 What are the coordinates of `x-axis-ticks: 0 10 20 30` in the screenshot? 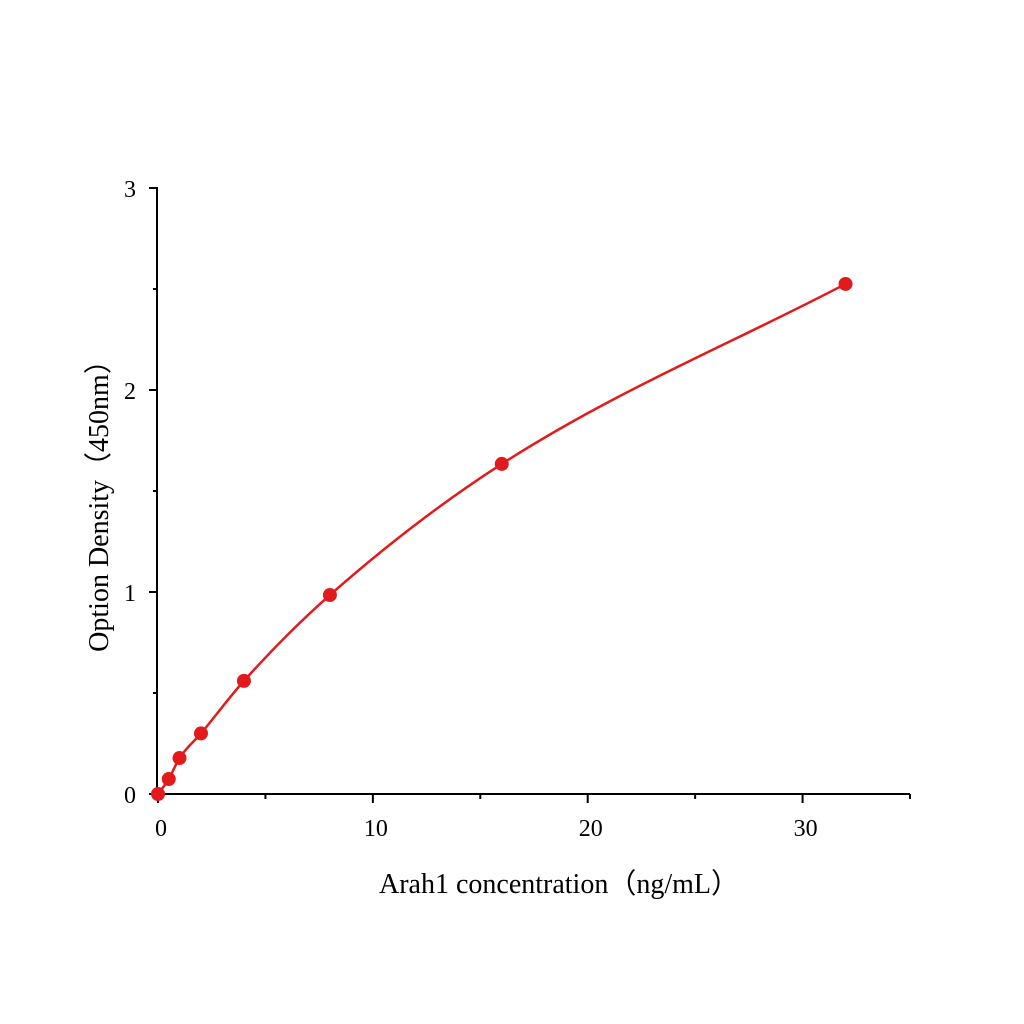 It's located at (533, 818).